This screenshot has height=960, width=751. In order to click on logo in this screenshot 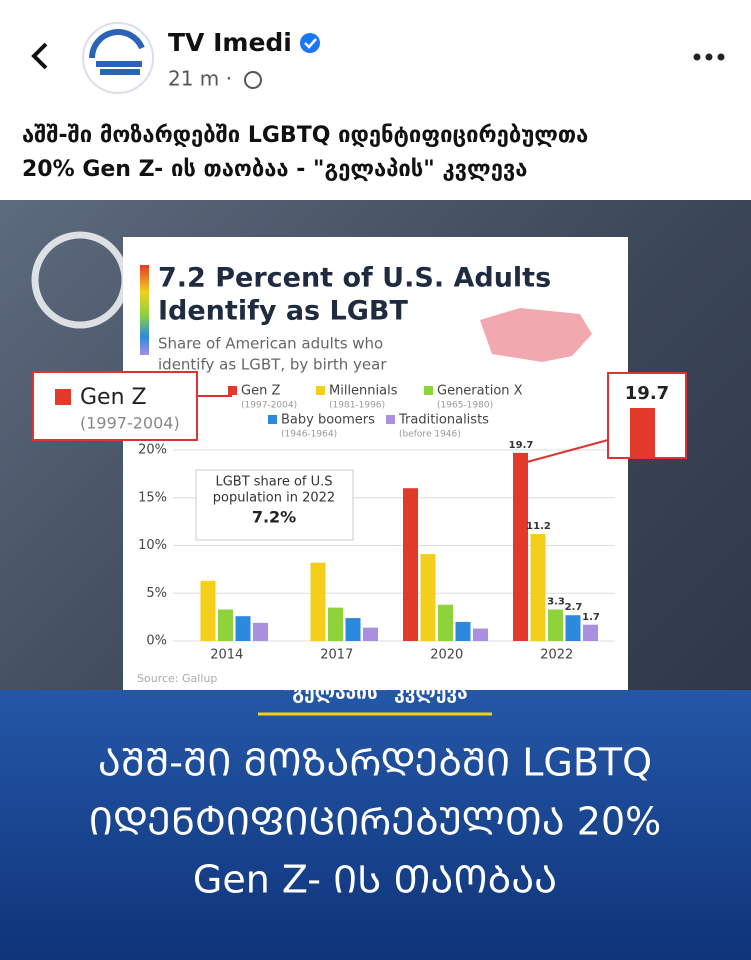, I will do `click(117, 52)`.